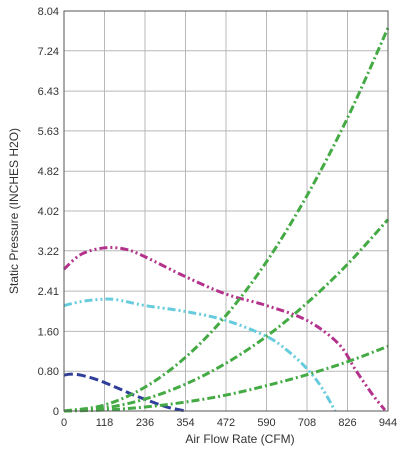 This screenshot has height=456, width=401. I want to click on y-tick-label: 5.63, so click(48, 132).